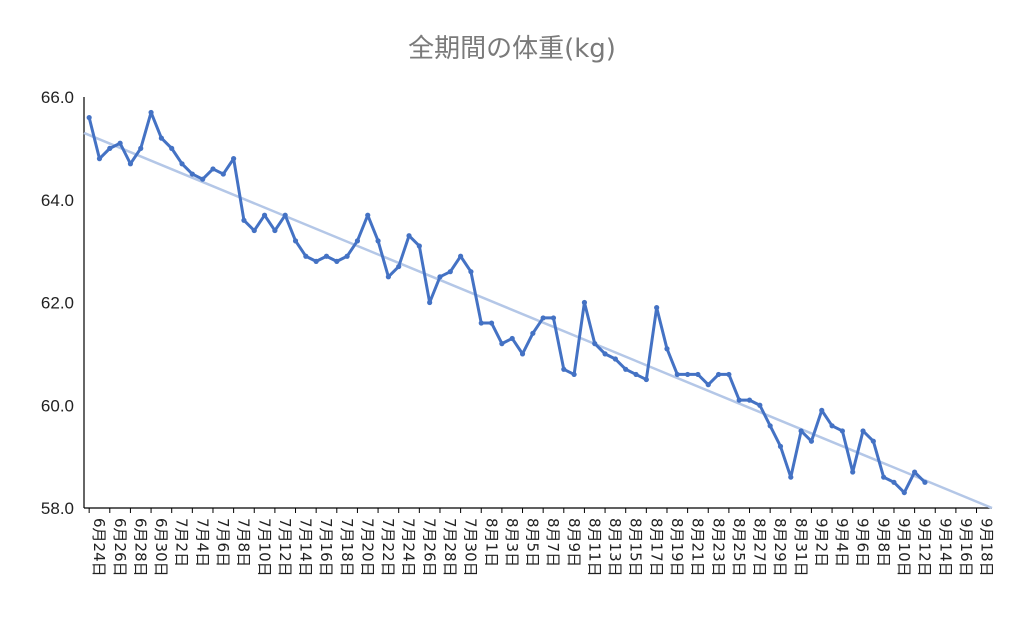 This screenshot has width=1024, height=634. Describe the element at coordinates (966, 547) in the screenshot. I see `x-tick-label: 9月16日` at that location.